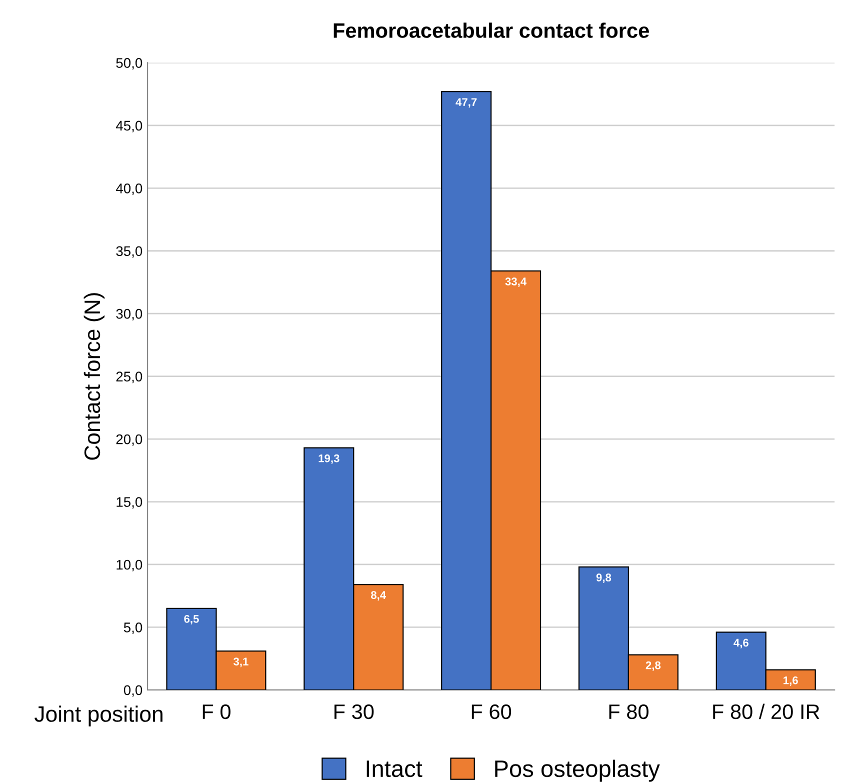  Describe the element at coordinates (129, 189) in the screenshot. I see `y-tick-label: 40,0` at that location.